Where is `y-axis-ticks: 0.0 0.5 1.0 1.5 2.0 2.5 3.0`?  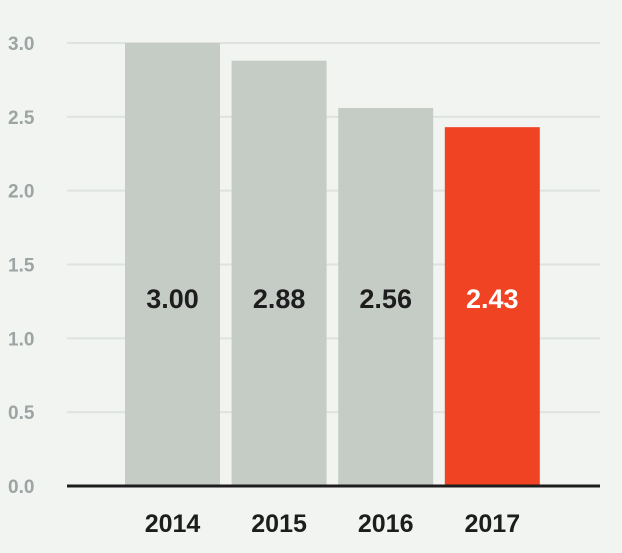
y-axis-ticks: 0.0 0.5 1.0 1.5 2.0 2.5 3.0 is located at coordinates (21, 266).